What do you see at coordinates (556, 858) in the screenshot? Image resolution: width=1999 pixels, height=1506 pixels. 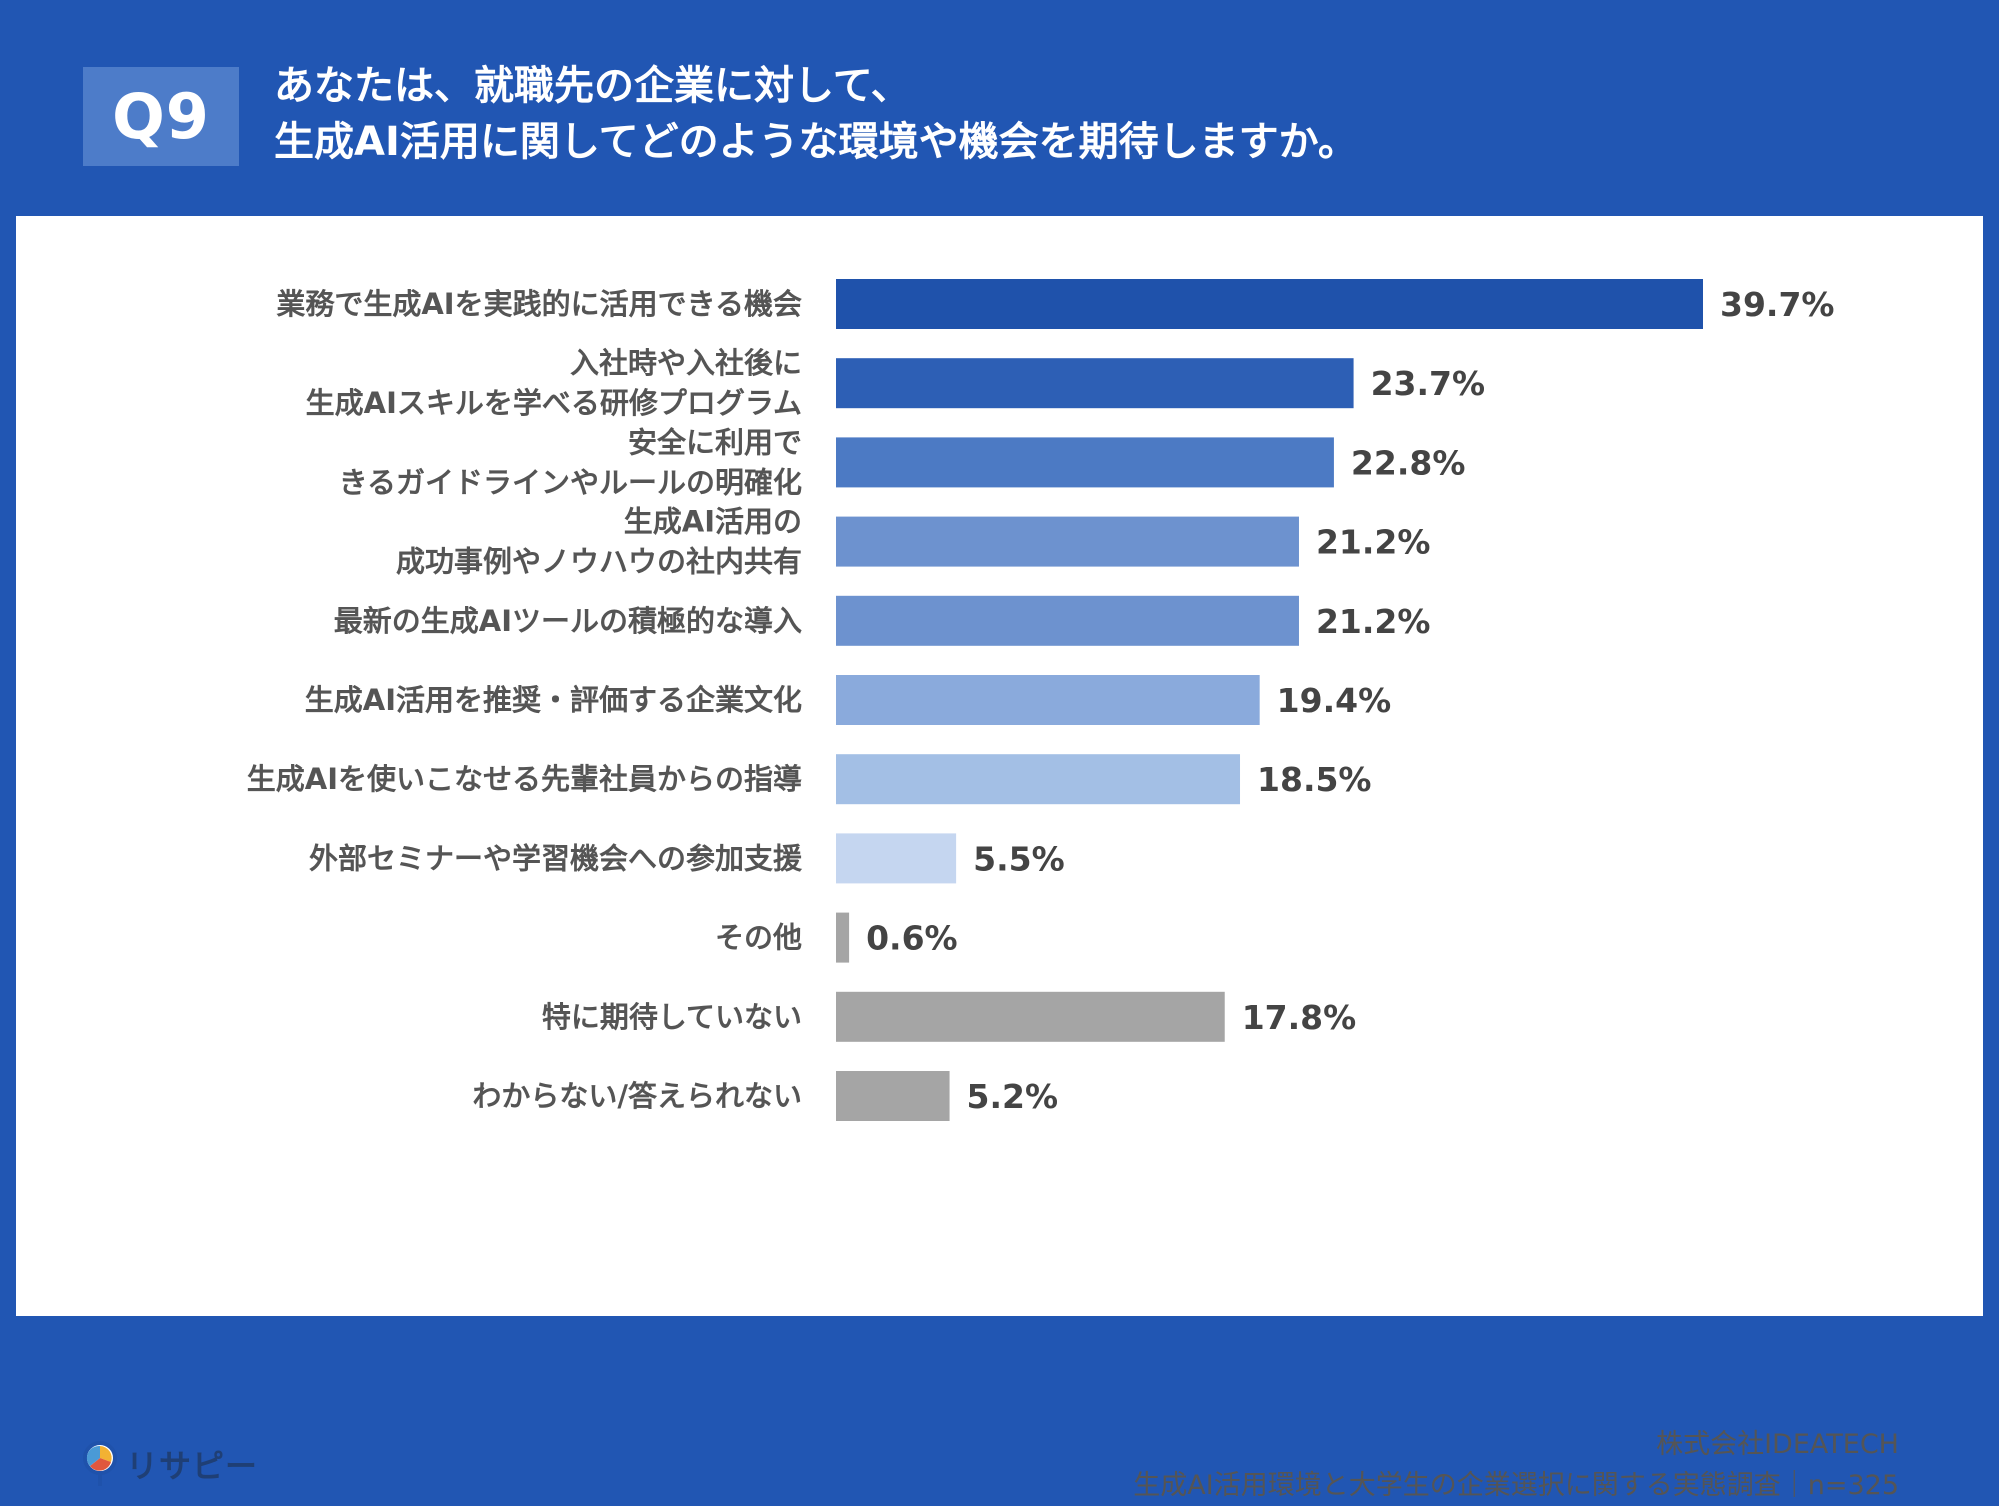 I see `category-label-8: 外部セミナーや学習機会への参加支援` at bounding box center [556, 858].